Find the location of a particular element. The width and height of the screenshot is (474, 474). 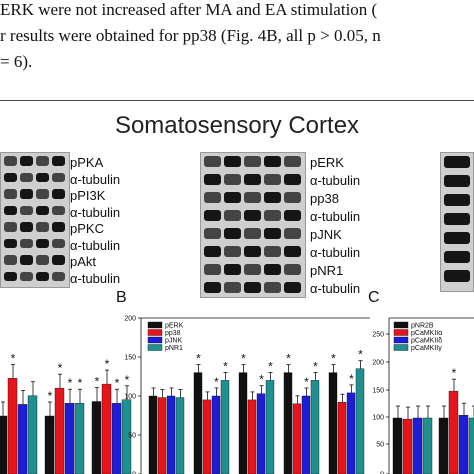

y-tick-label: 200 is located at coordinates (378, 363).